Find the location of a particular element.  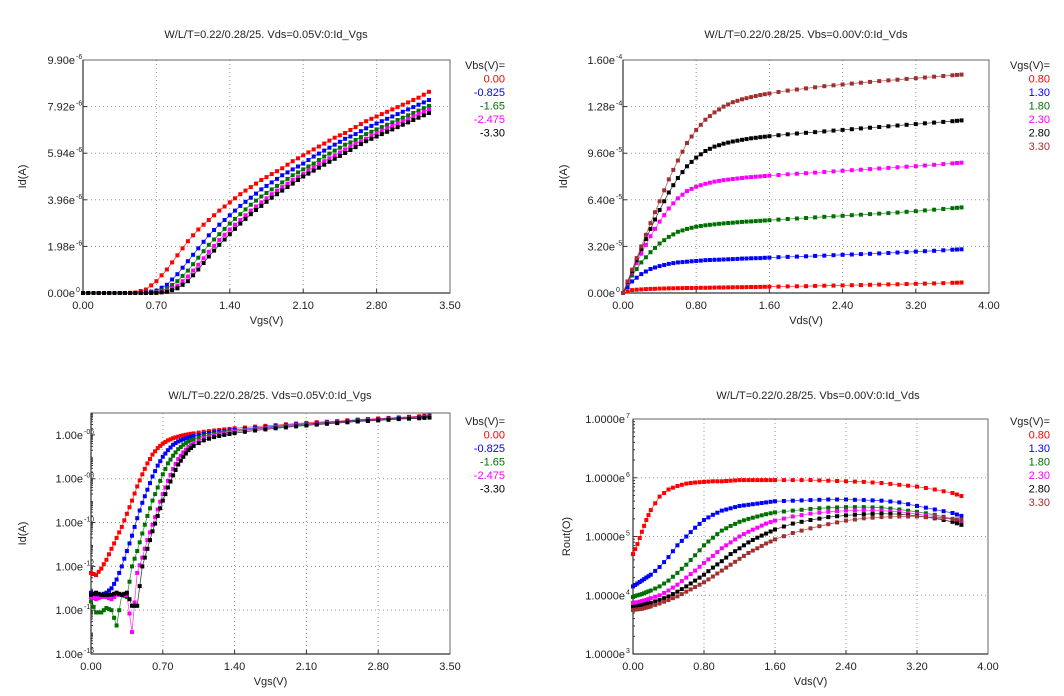

x-tick-label: 0.80 is located at coordinates (695, 306).